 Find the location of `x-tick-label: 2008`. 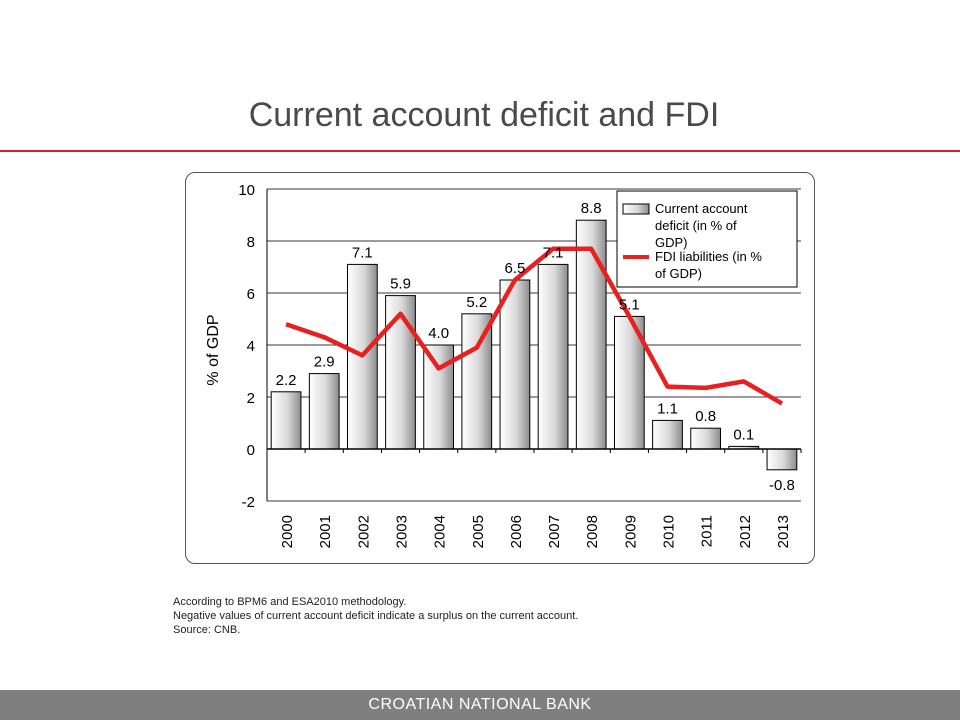

x-tick-label: 2008 is located at coordinates (592, 531).